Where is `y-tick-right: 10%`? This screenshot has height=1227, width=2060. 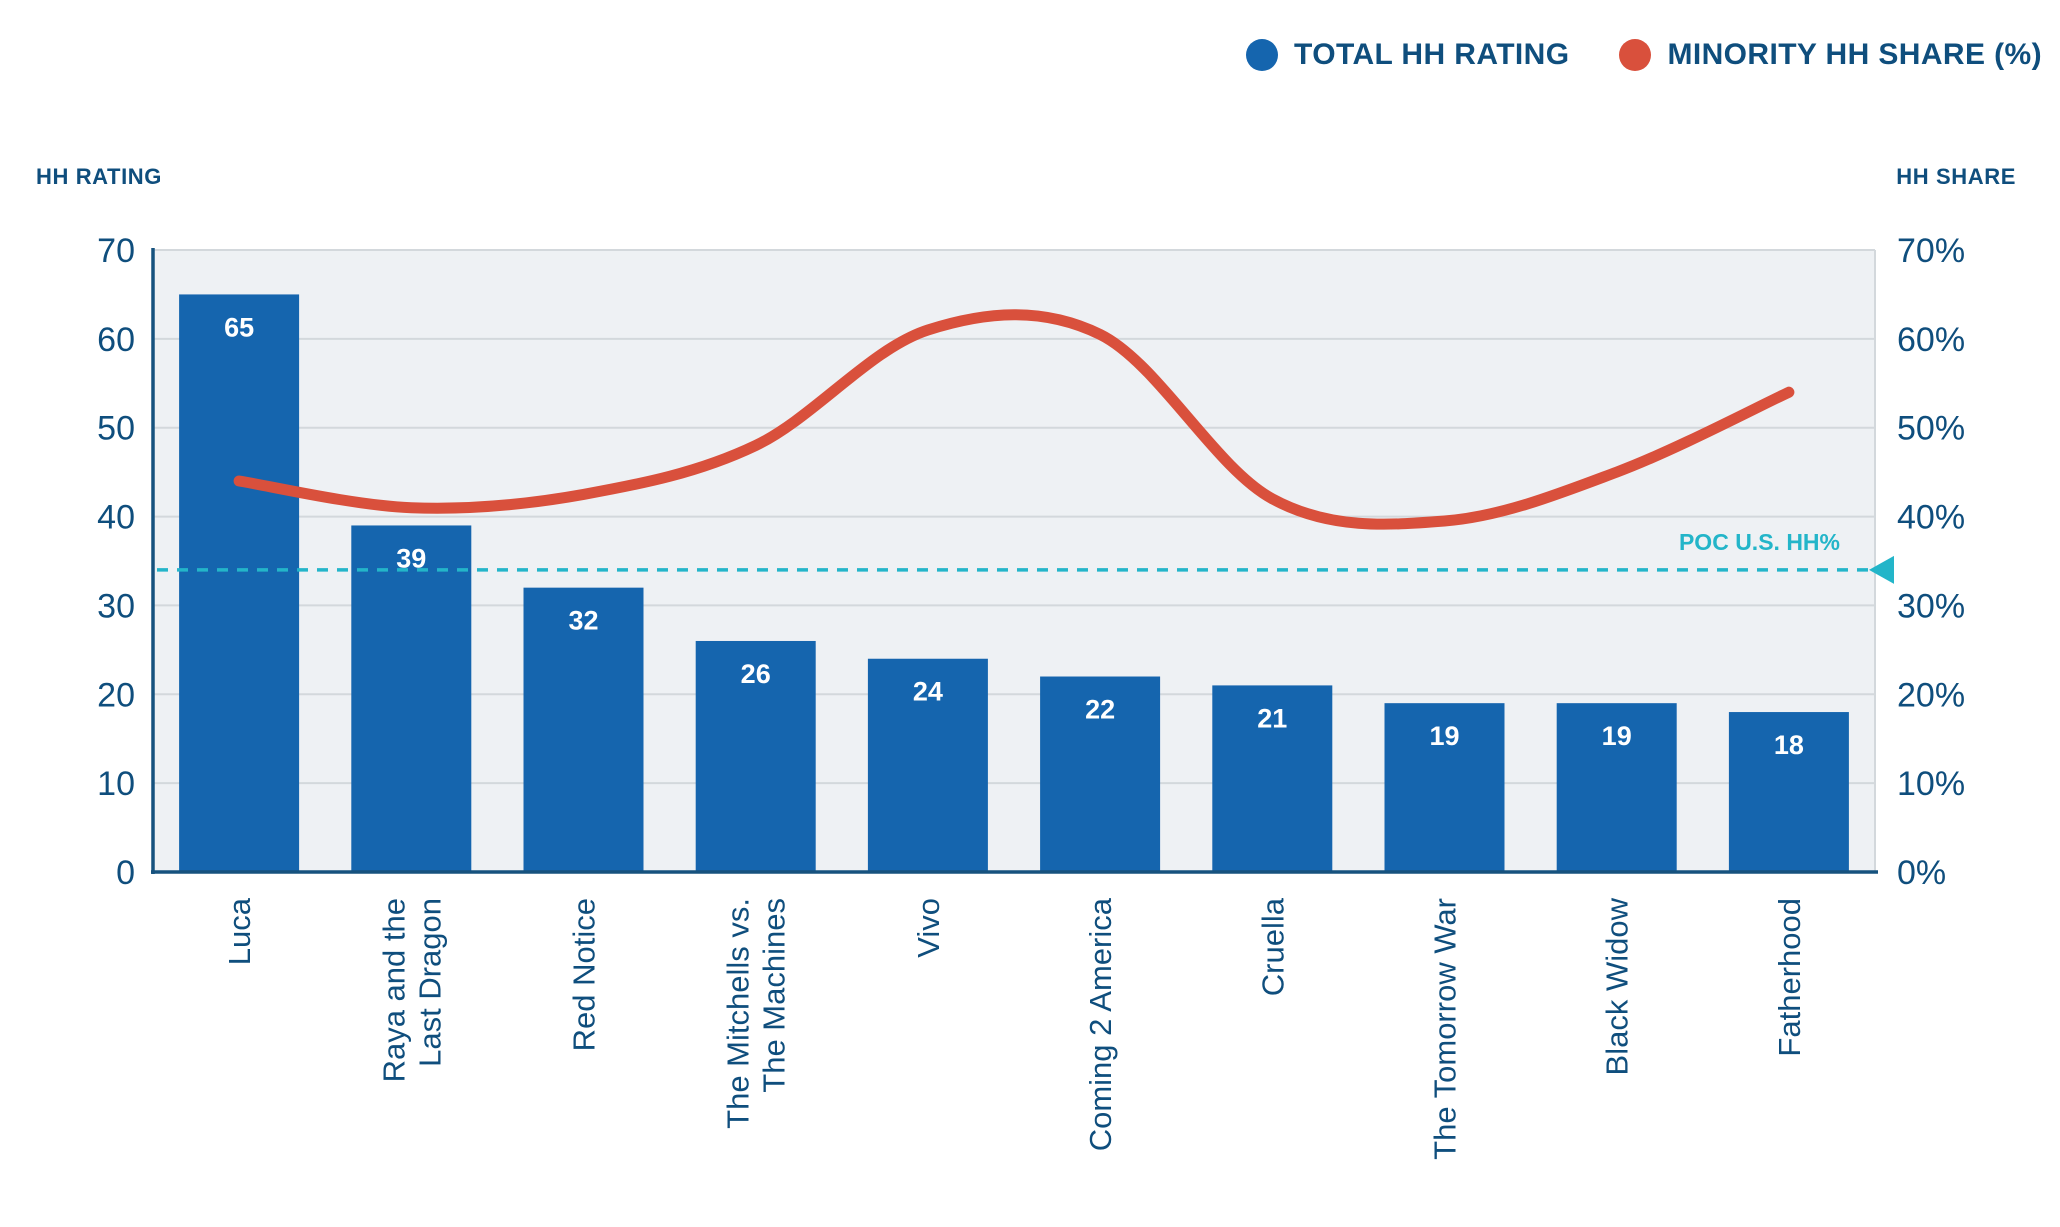 y-tick-right: 10% is located at coordinates (1931, 784).